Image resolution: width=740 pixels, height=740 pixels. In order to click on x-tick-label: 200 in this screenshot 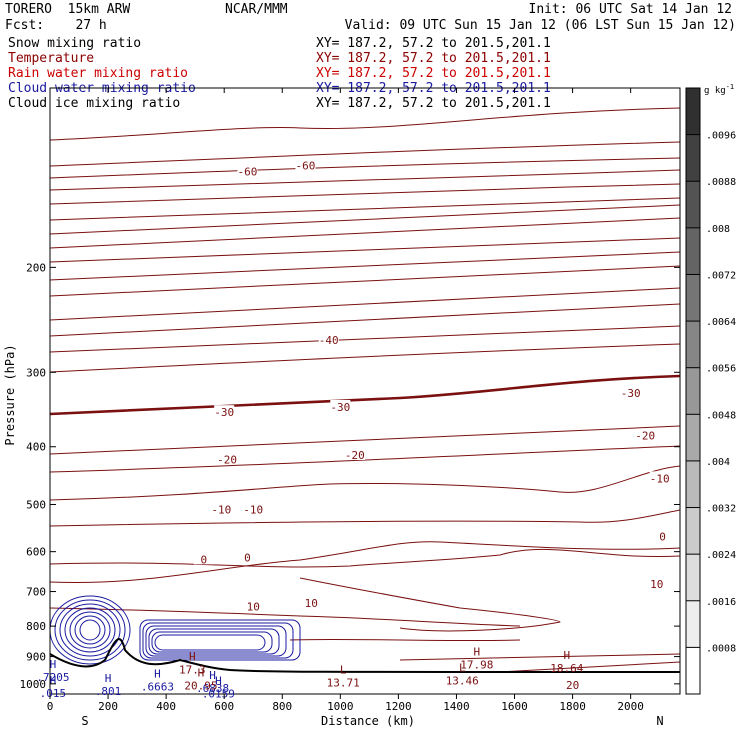, I will do `click(108, 706)`.